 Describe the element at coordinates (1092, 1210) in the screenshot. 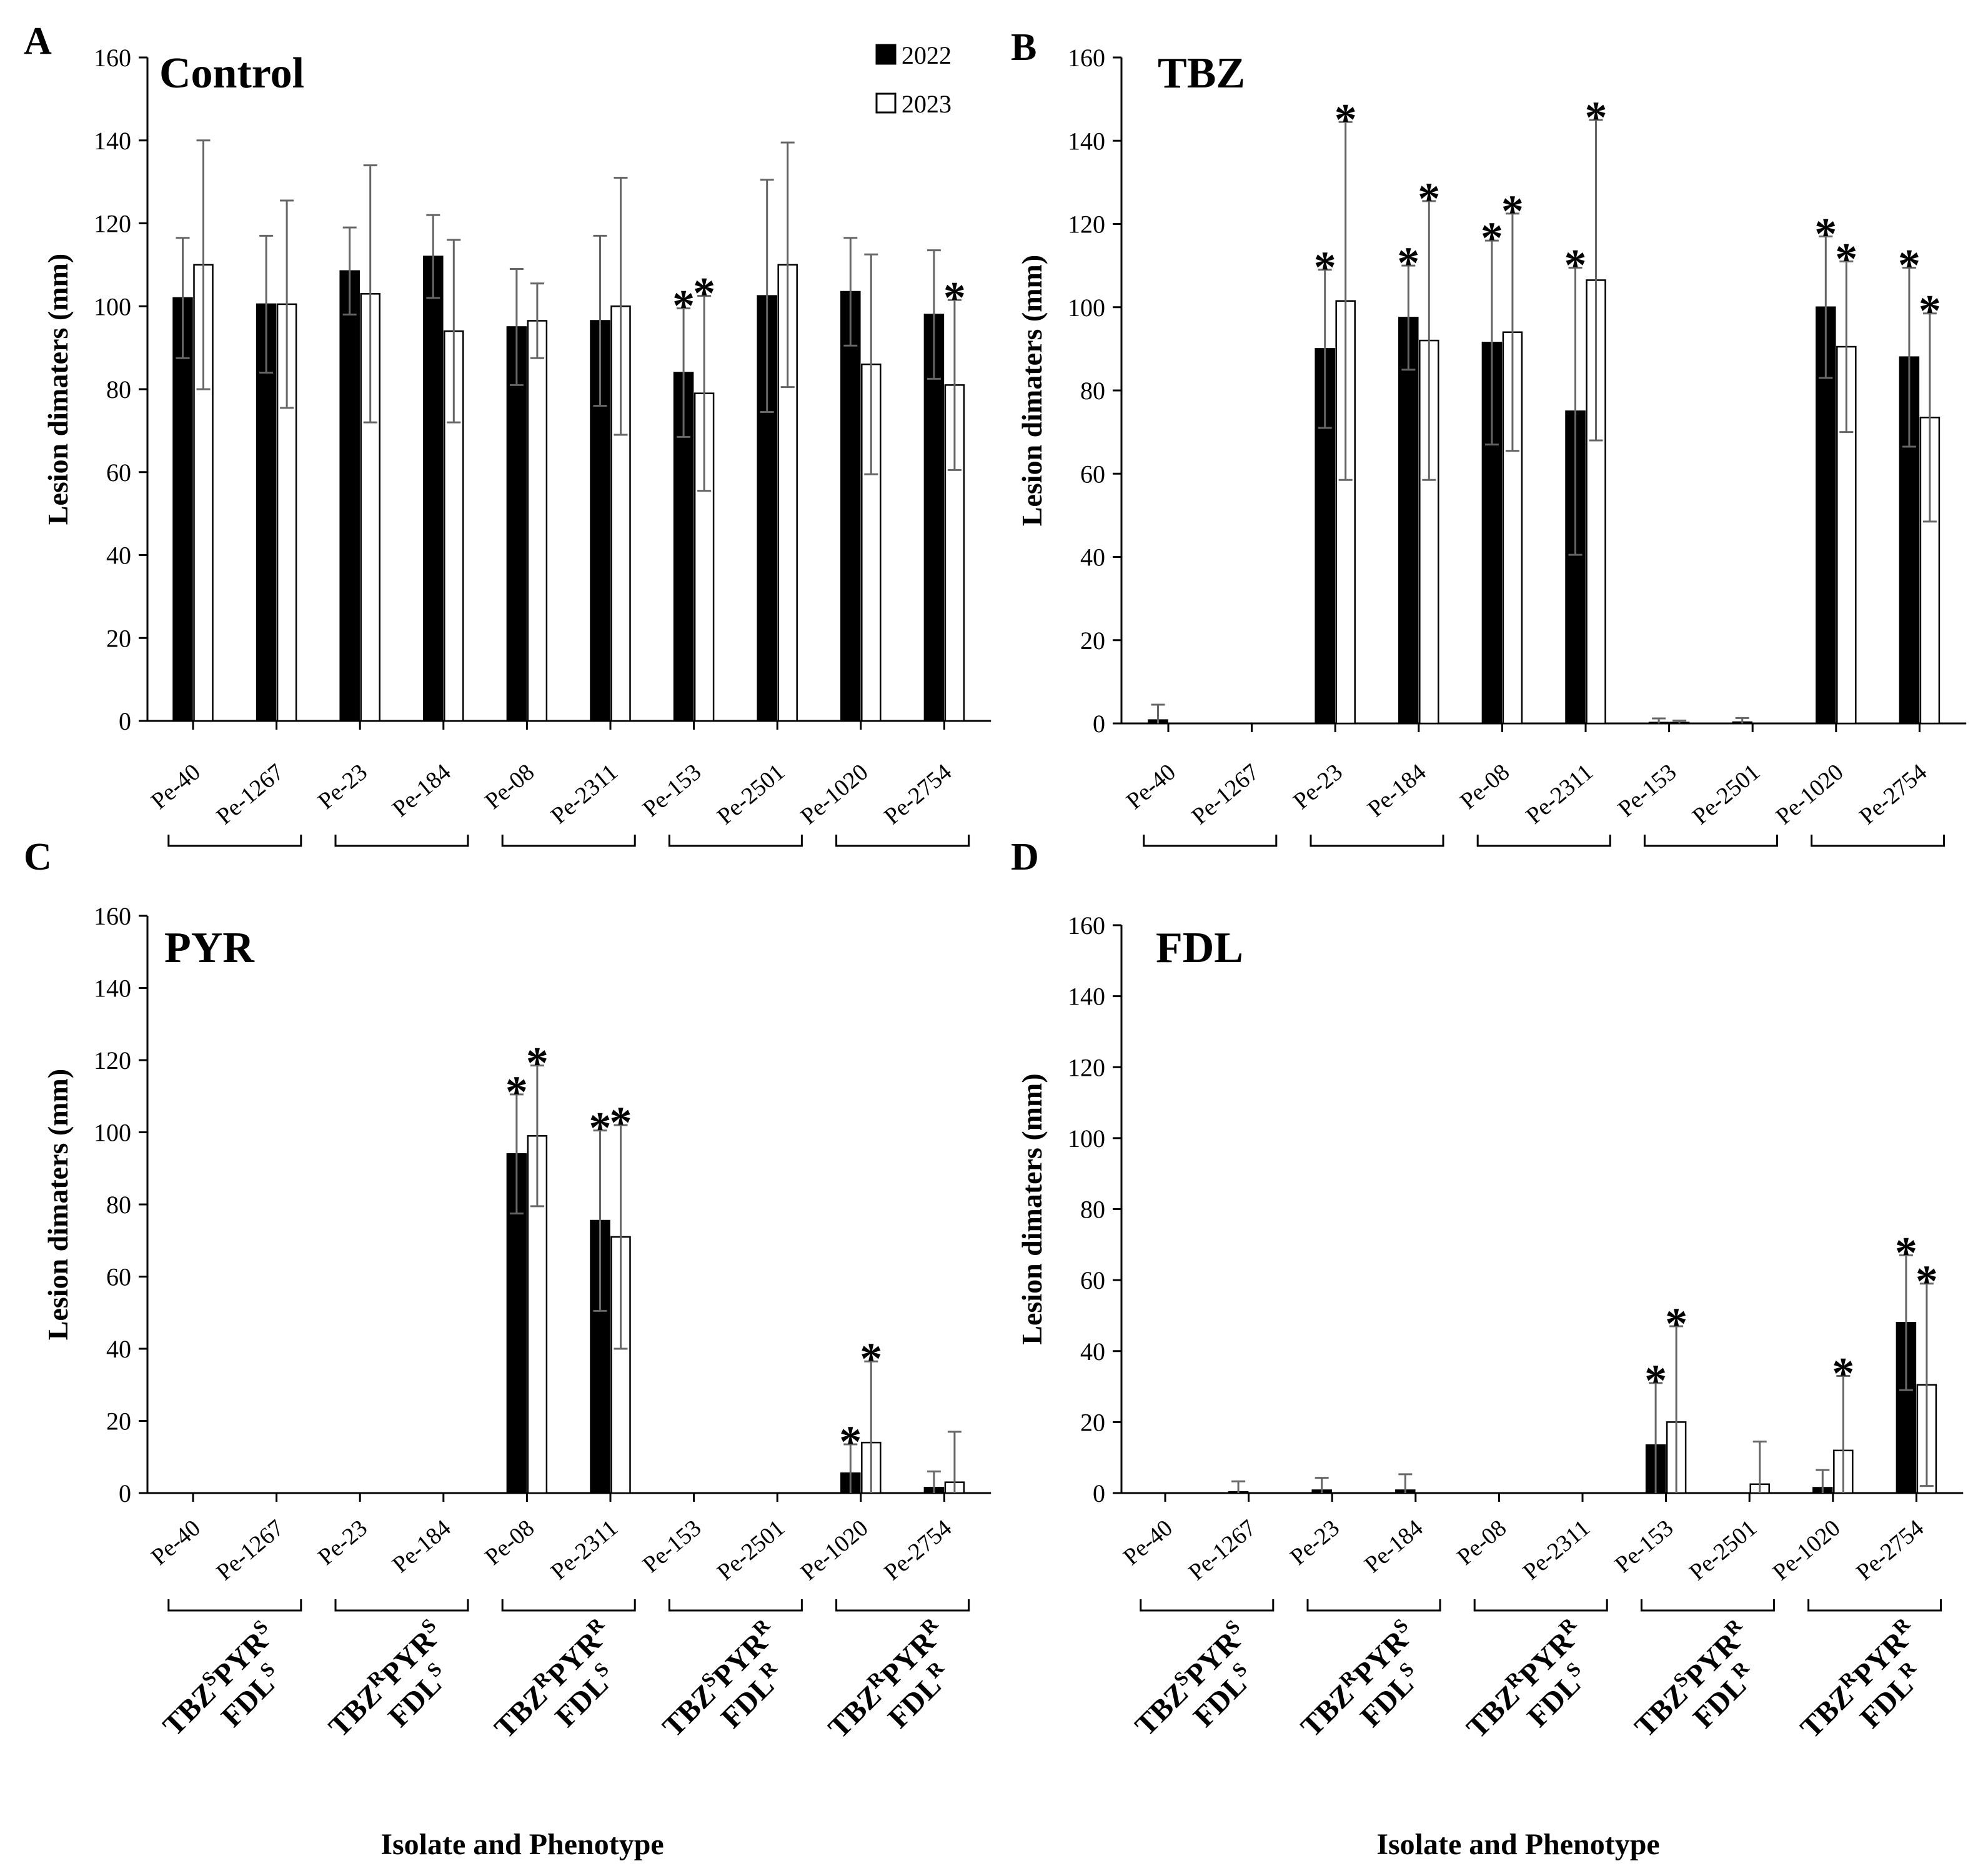

I see `y-tick-label: 80` at that location.